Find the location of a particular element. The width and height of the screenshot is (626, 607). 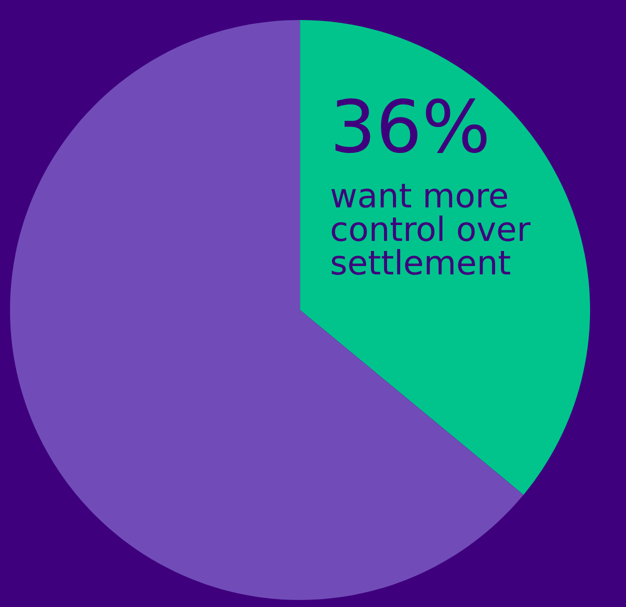

data-label: 36% is located at coordinates (411, 126).